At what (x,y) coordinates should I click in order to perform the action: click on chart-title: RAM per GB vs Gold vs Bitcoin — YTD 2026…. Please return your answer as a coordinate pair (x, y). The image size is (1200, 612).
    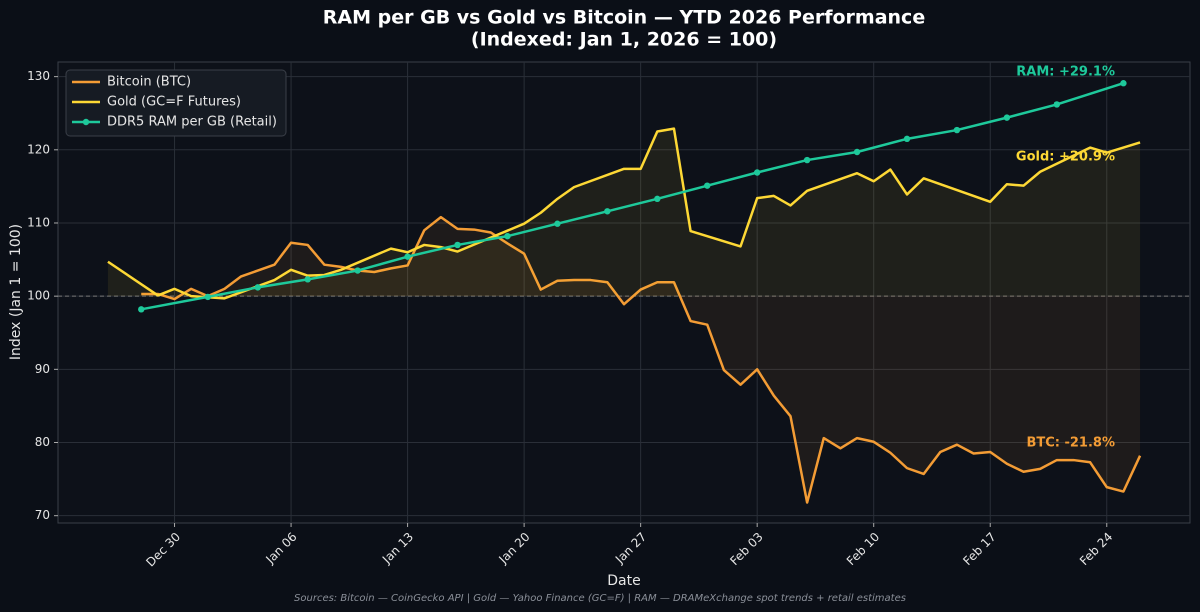
    Looking at the image, I should click on (624, 18).